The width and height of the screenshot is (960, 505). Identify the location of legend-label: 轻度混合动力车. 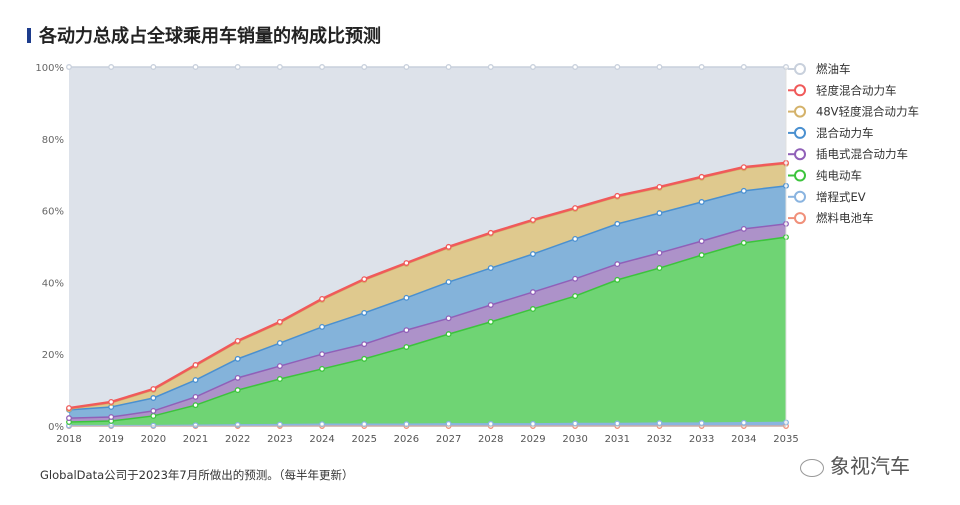
(856, 90).